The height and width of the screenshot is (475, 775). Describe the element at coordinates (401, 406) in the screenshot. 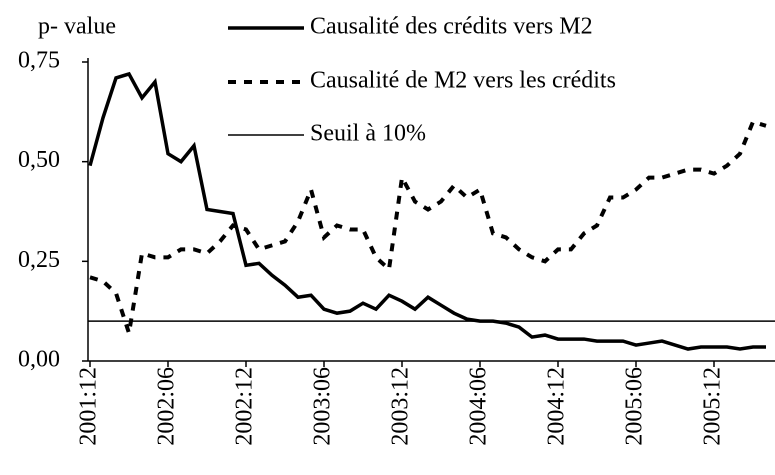

I see `x-tick-label: 2003:12` at that location.